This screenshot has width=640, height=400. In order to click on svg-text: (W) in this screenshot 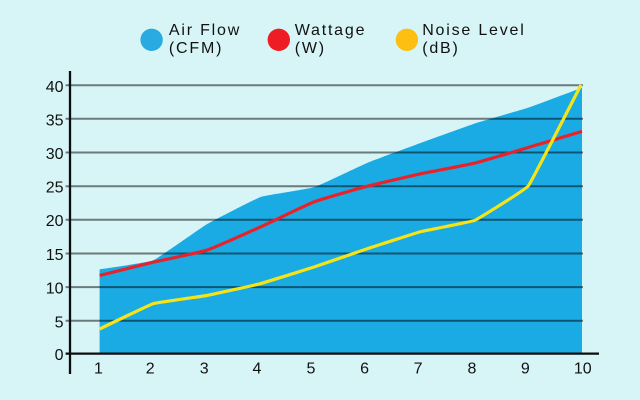, I will do `click(310, 48)`.